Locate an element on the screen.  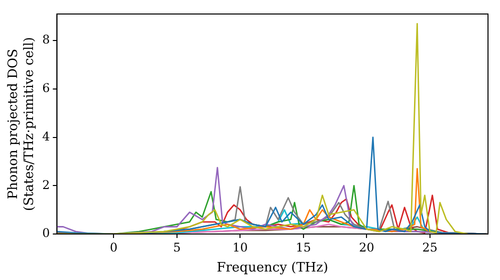
x-tick-label: 25 is located at coordinates (430, 247).